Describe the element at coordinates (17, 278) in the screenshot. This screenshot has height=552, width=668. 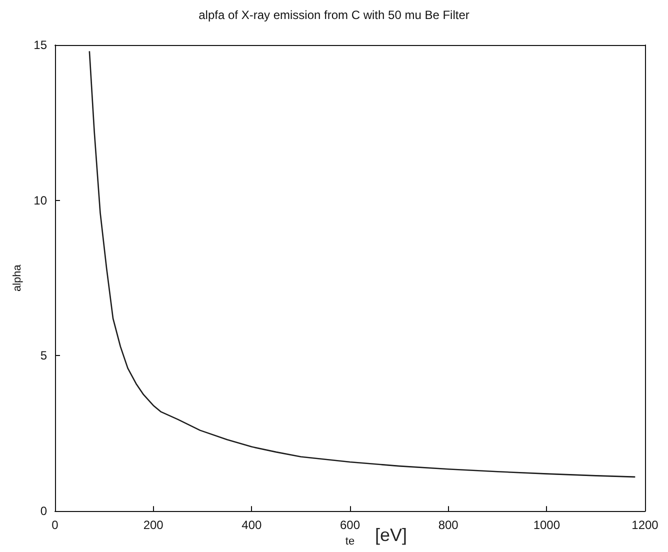
I see `y-axis-title: alpha` at that location.